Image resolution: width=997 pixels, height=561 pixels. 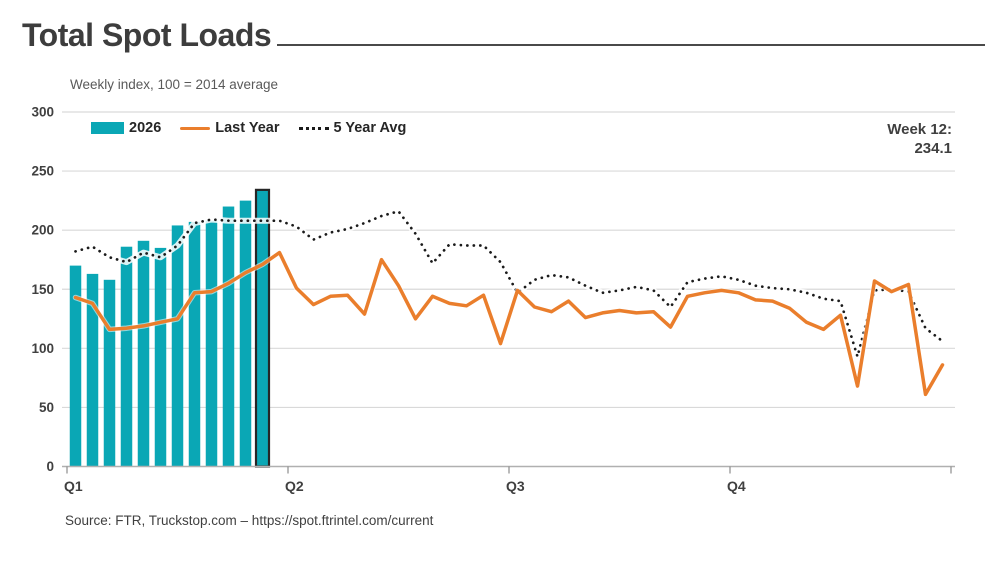 I want to click on title-underline, so click(x=631, y=45).